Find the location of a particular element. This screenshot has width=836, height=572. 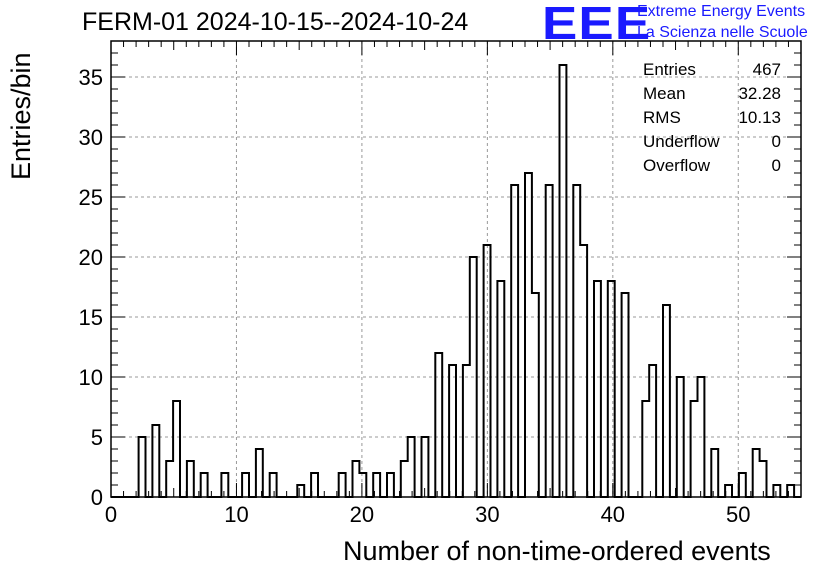

x-tick-label: 40 is located at coordinates (613, 514).